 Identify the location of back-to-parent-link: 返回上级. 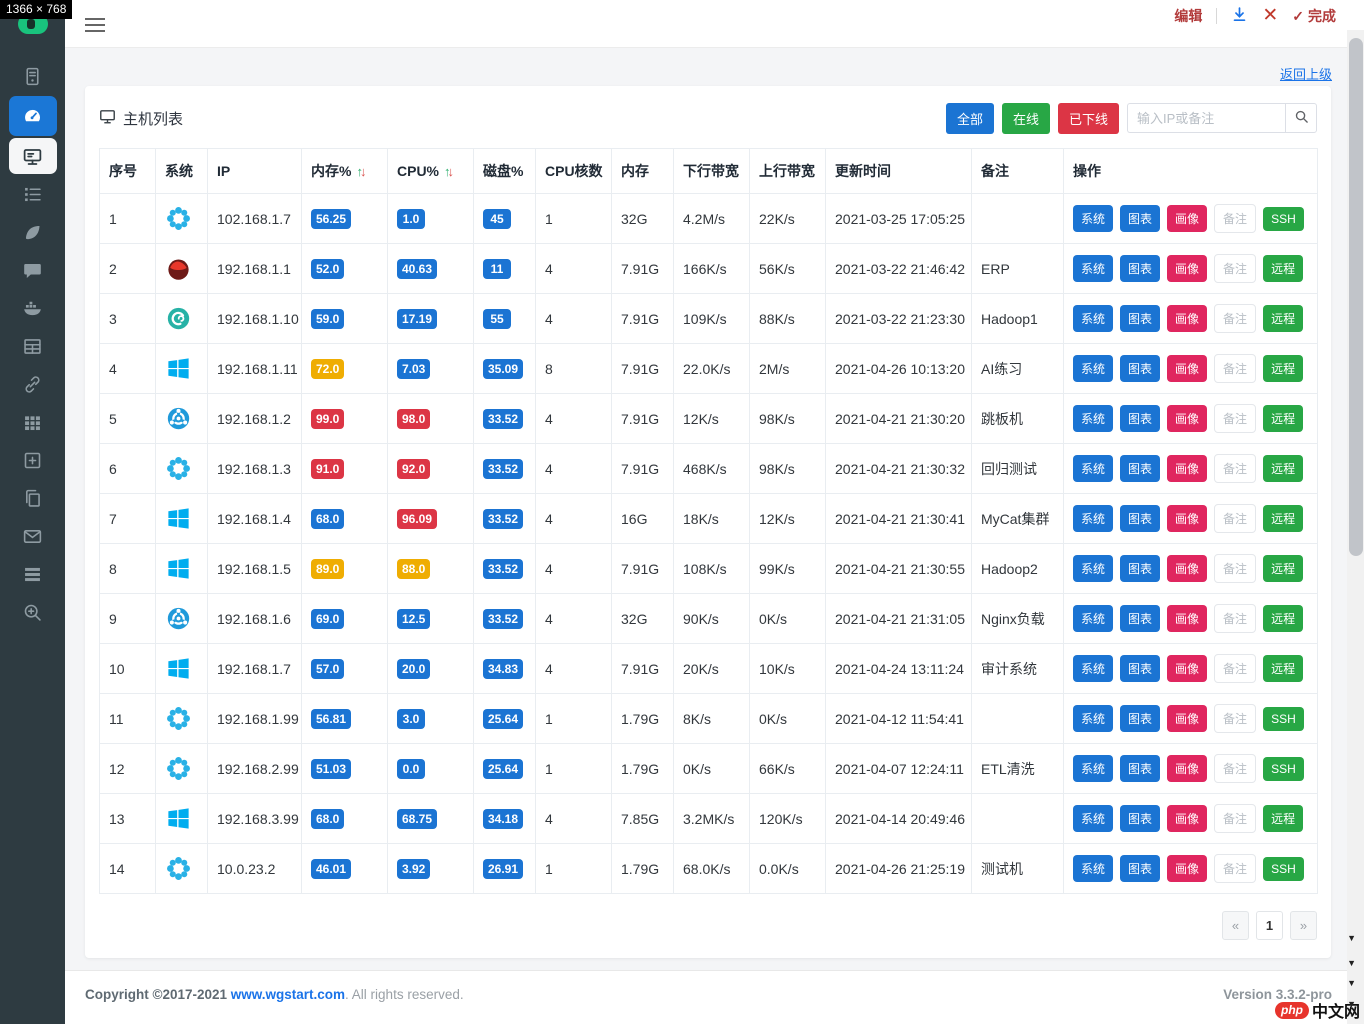
(1305, 74).